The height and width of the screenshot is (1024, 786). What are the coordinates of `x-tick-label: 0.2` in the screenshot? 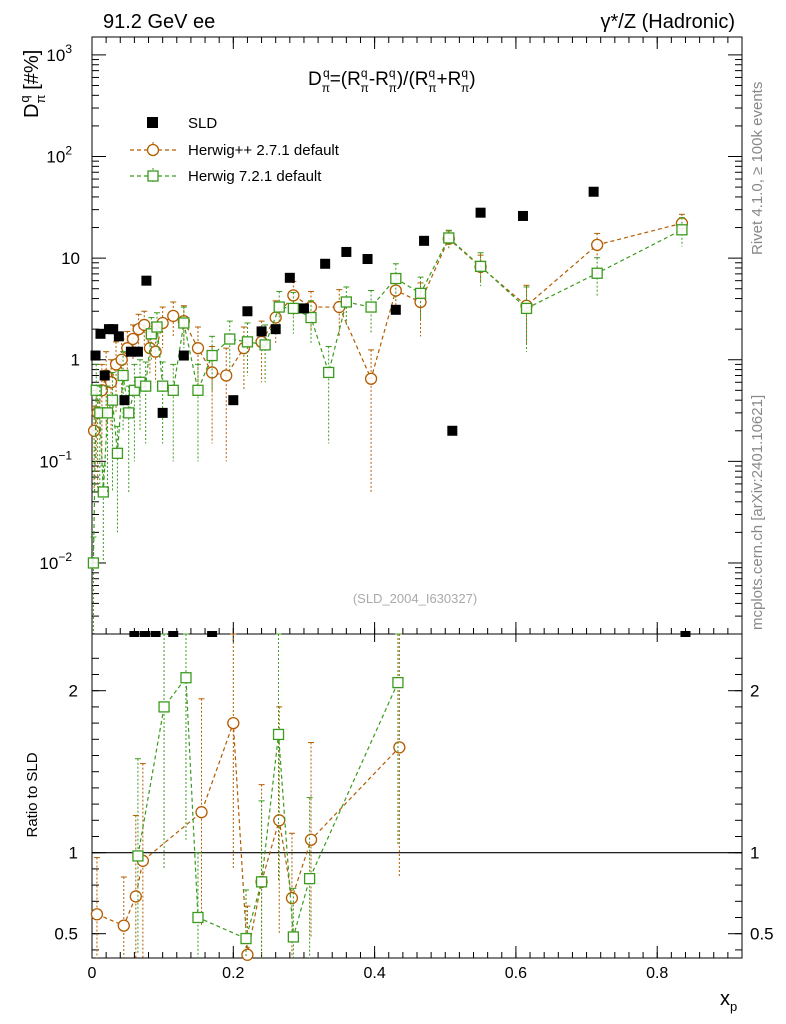 It's located at (233, 973).